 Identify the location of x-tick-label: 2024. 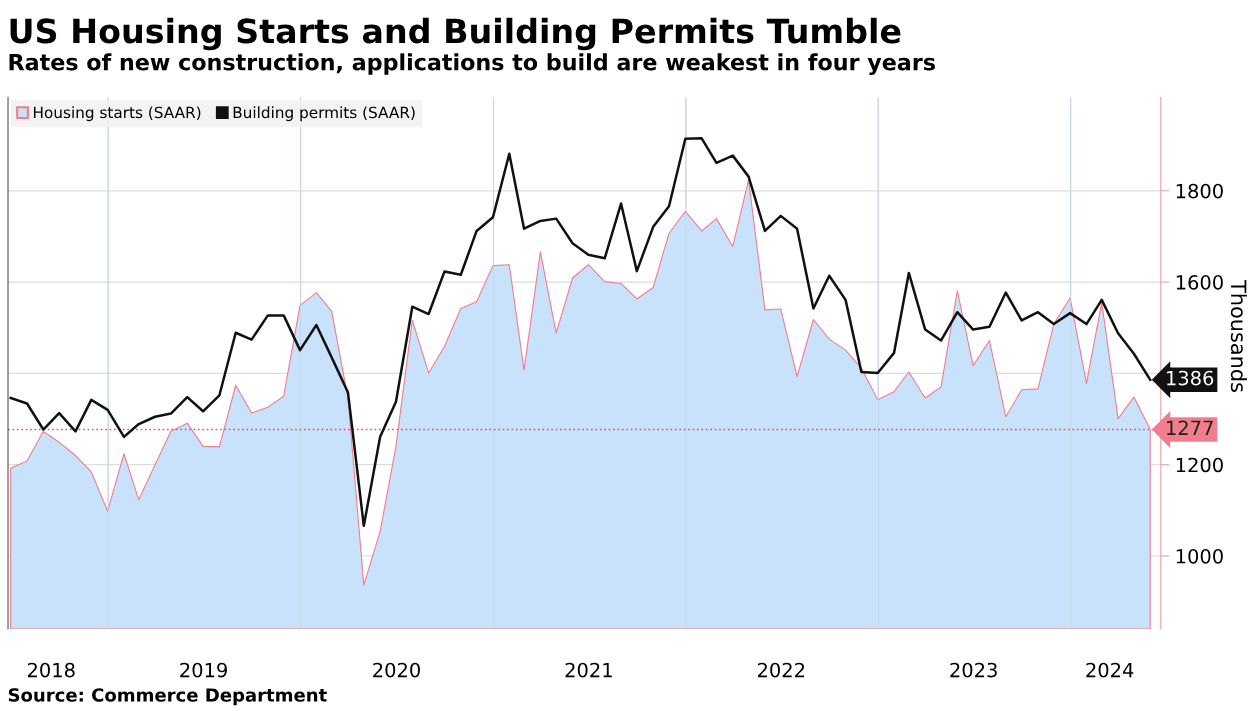
(1110, 670).